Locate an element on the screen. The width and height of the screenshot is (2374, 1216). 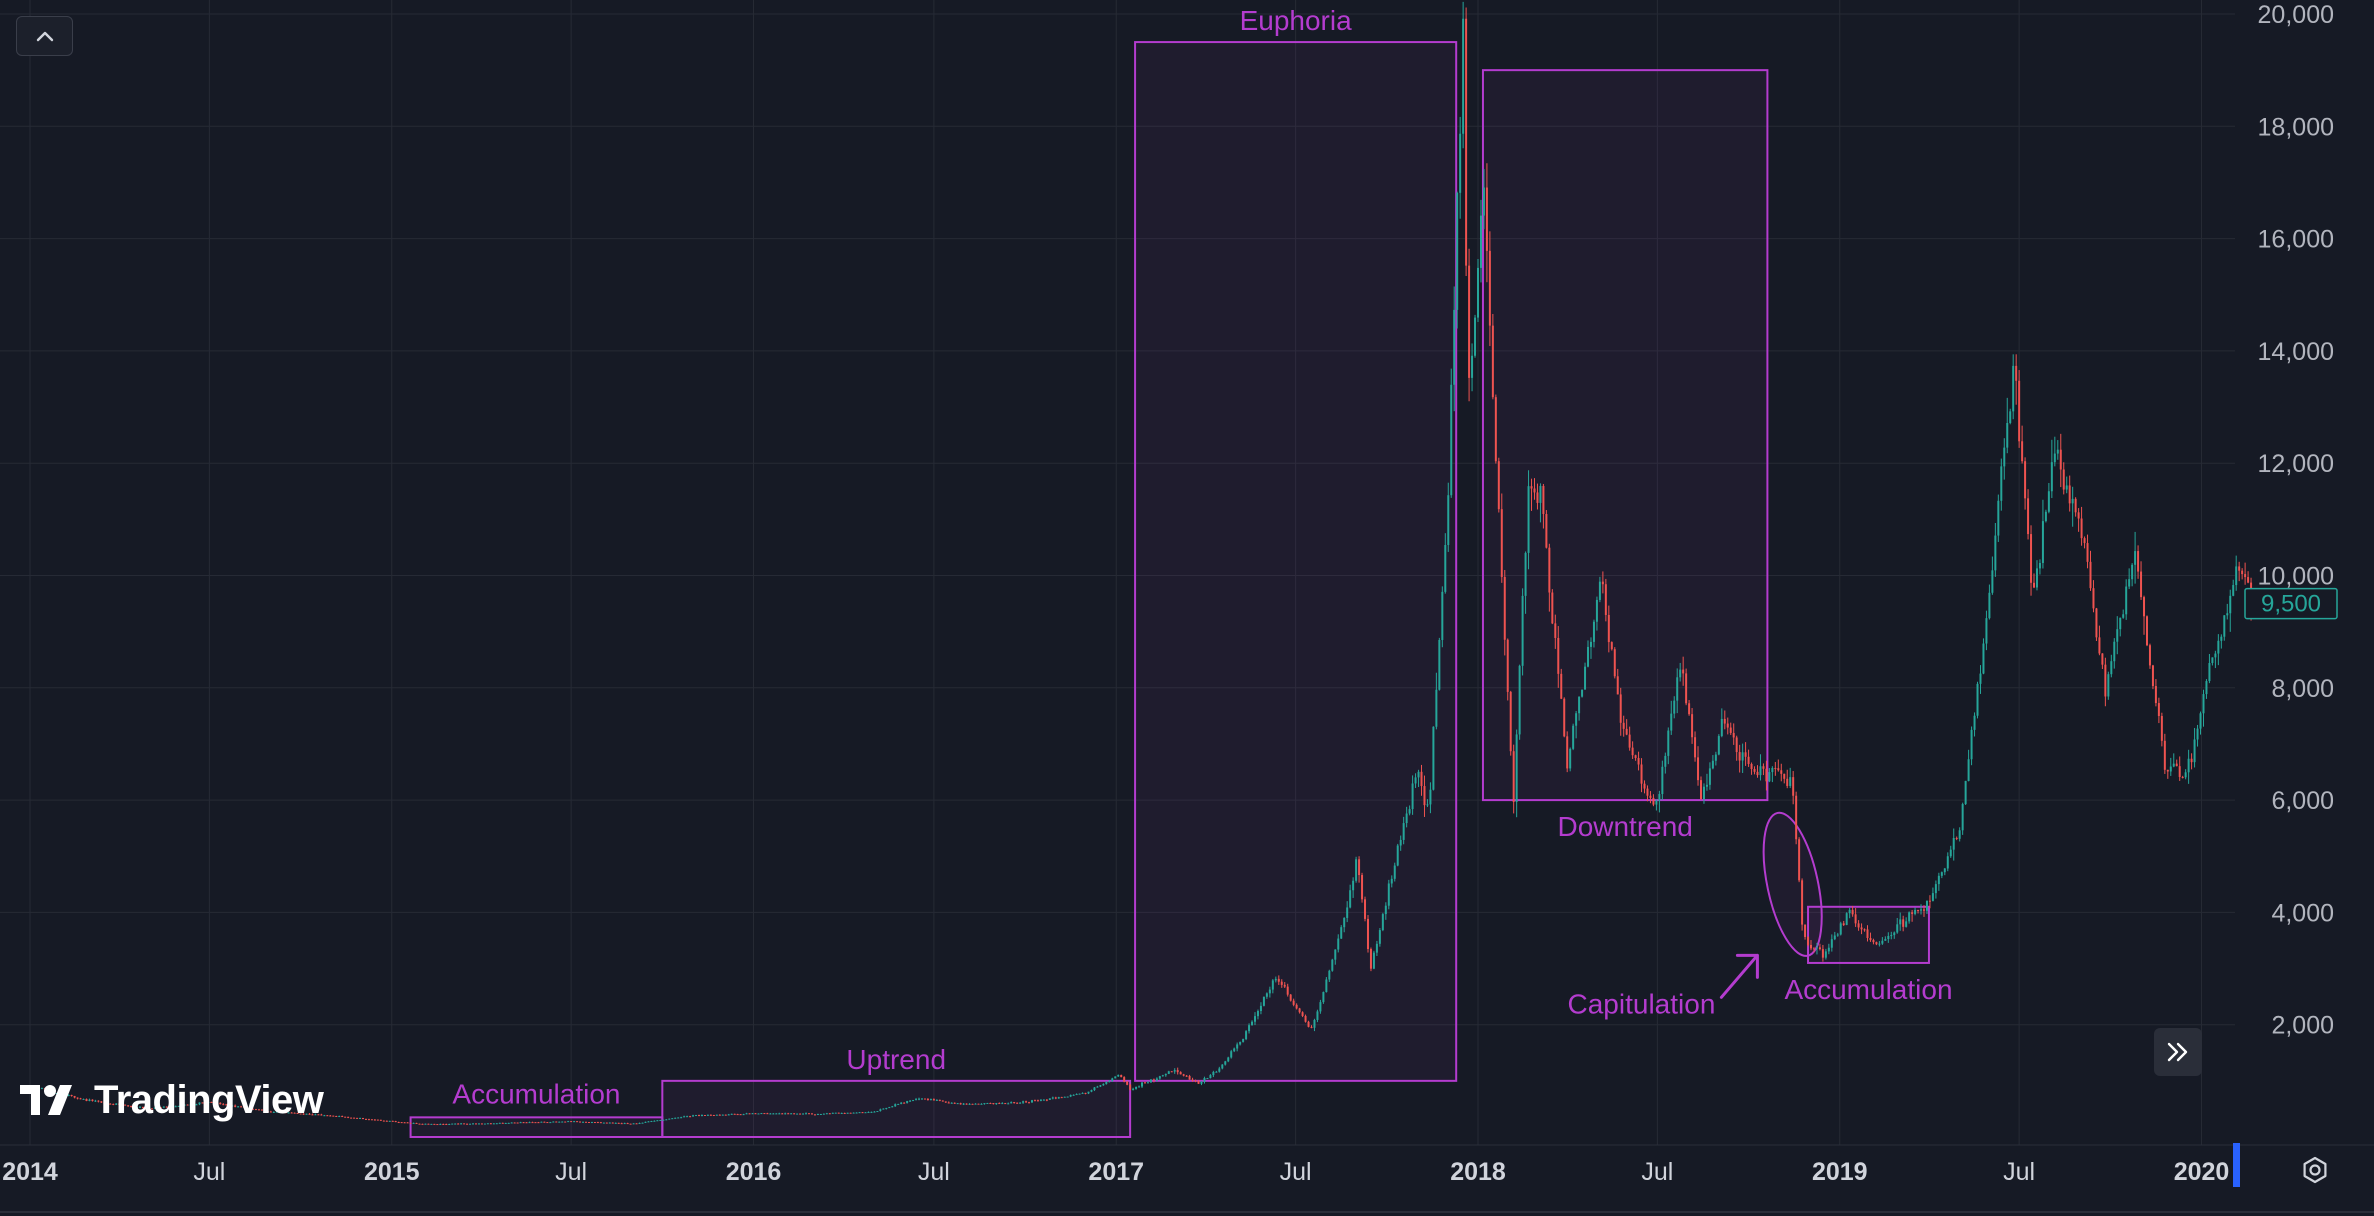
collapse-button is located at coordinates (44, 36).